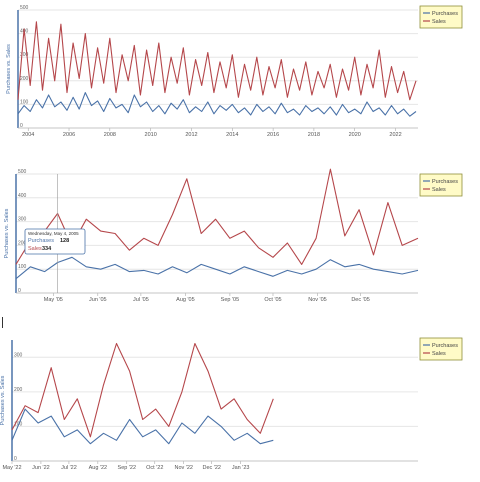 Image resolution: width=480 pixels, height=482 pixels. Describe the element at coordinates (53, 233) in the screenshot. I see `tooltip-date: Wednesday, May 4, 2005` at that location.